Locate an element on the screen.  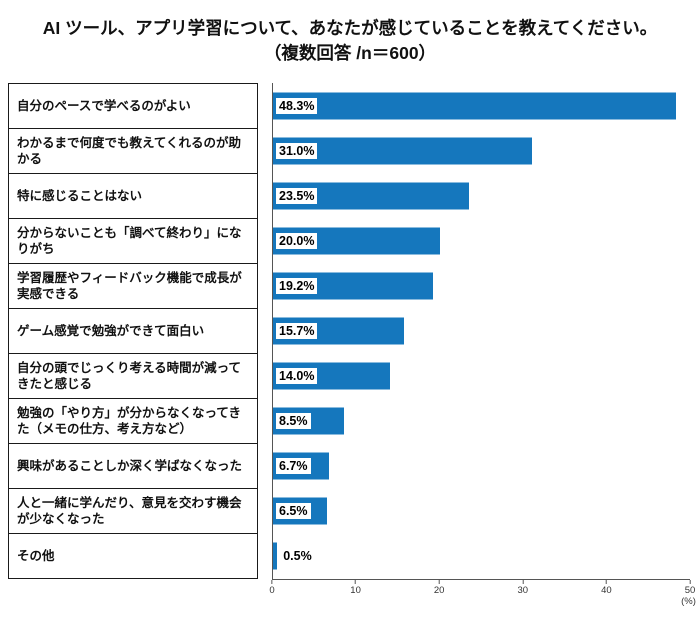
value-label: 0.5% is located at coordinates (297, 555).